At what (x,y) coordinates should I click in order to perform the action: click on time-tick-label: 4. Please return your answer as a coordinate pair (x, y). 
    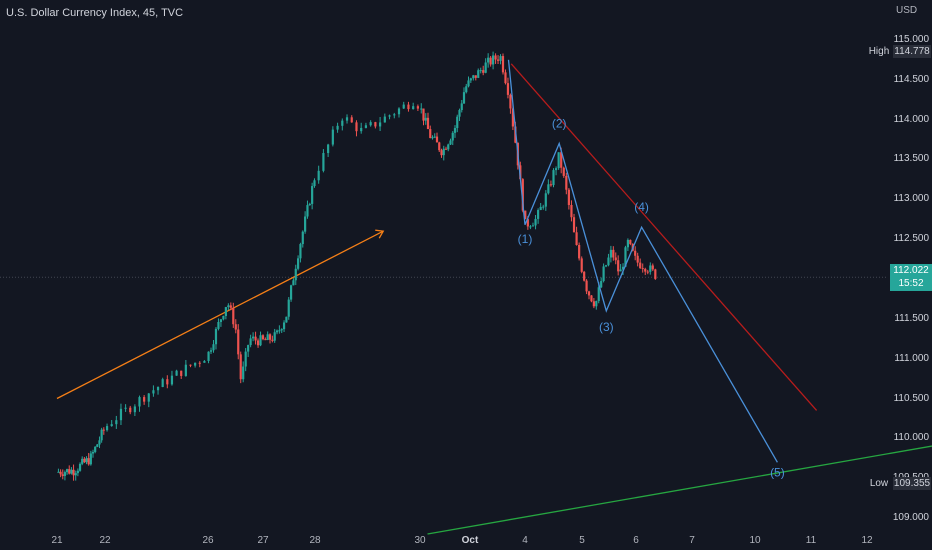
    Looking at the image, I should click on (525, 540).